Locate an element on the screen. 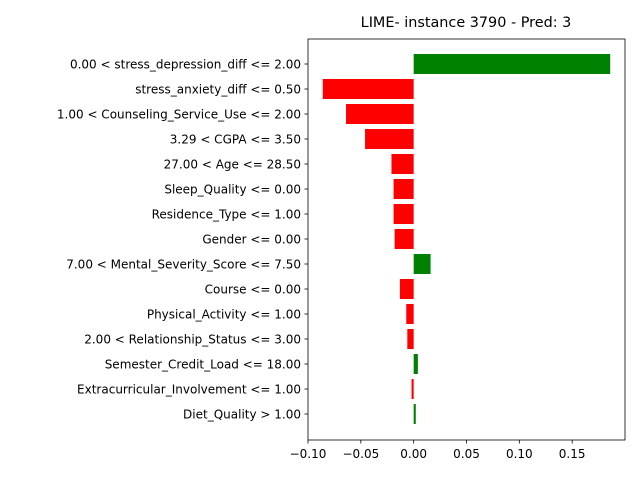 The image size is (640, 480). y-tick-label: Semester_Credit_Load <= 18.00 is located at coordinates (203, 365).